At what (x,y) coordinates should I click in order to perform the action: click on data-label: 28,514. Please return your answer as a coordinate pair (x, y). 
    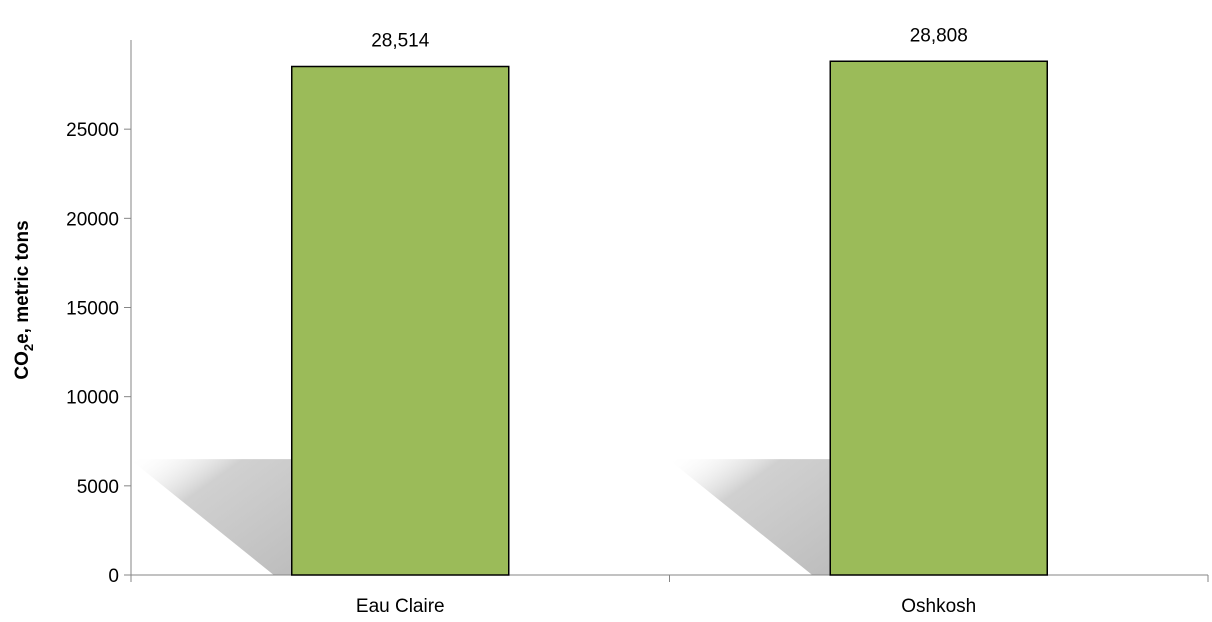
    Looking at the image, I should click on (400, 41).